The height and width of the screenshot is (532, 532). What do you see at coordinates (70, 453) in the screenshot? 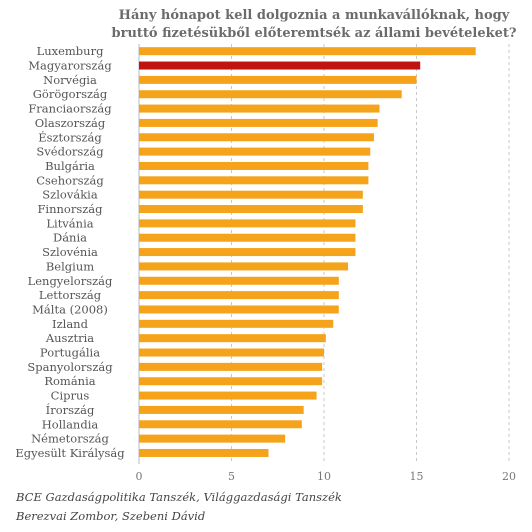
I see `category-label: Egyesült Királyság` at bounding box center [70, 453].